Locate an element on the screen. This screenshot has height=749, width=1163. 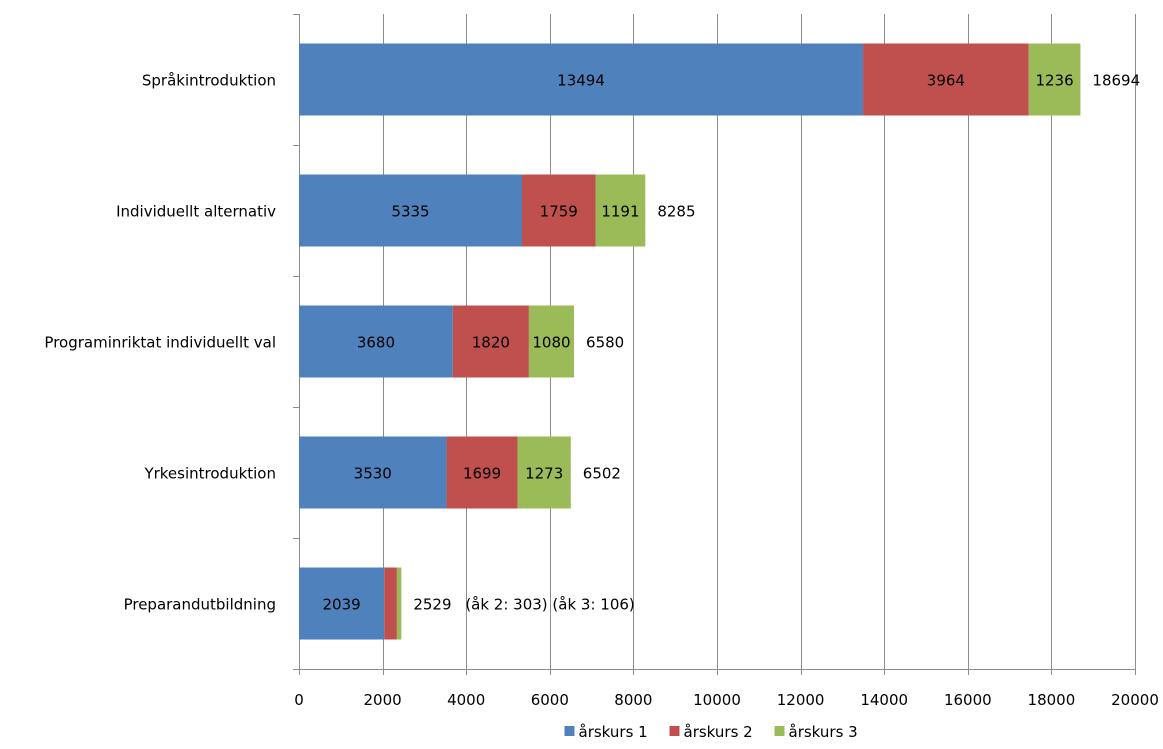
data-label-preparandutbildning-arskurs-1: 2039 is located at coordinates (342, 605).